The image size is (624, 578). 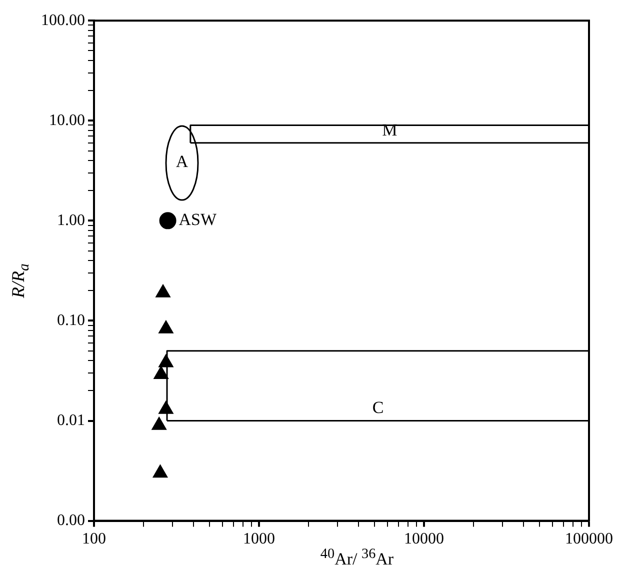 I want to click on series-label: C, so click(x=378, y=408).